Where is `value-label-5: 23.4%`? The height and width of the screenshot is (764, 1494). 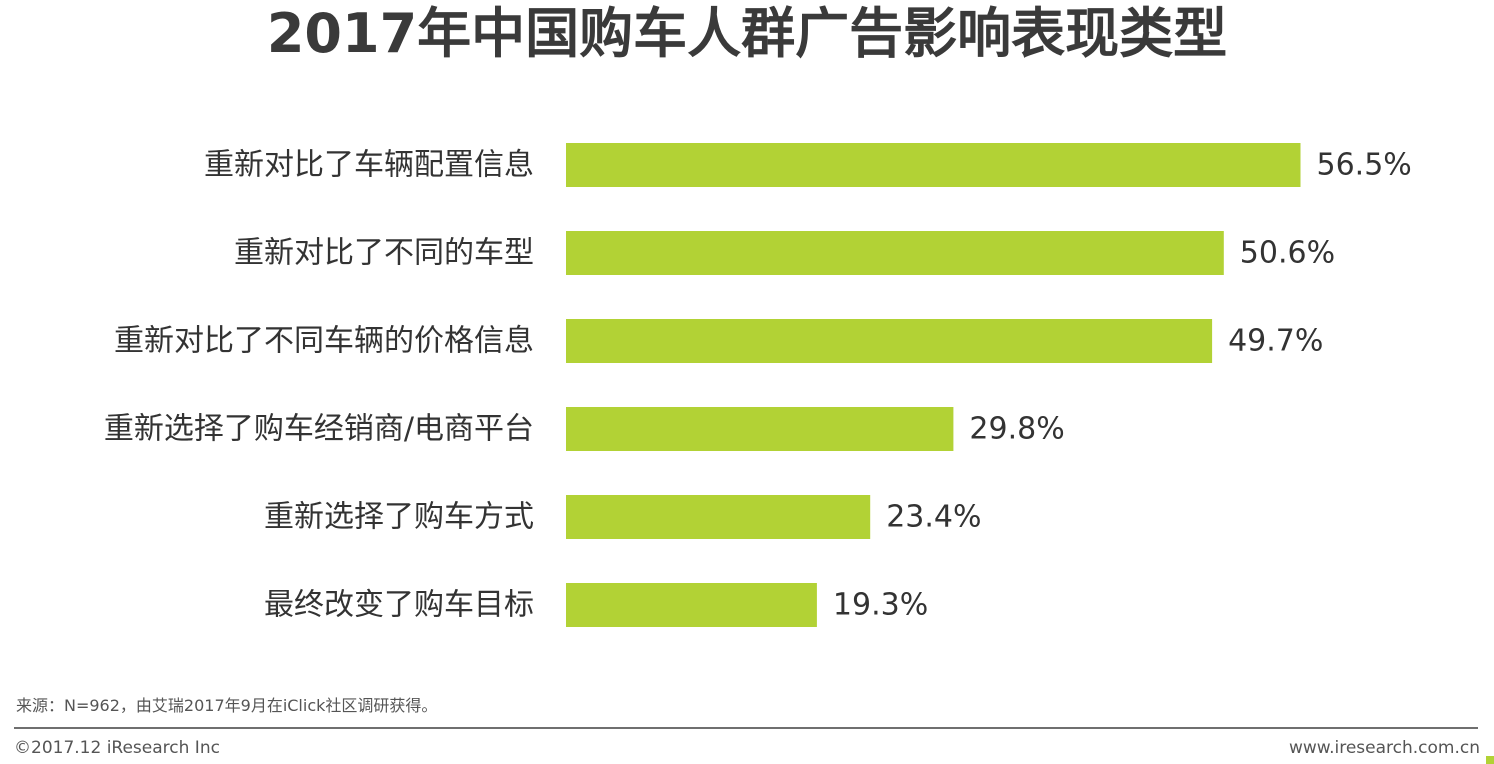
value-label-5: 23.4% is located at coordinates (933, 517).